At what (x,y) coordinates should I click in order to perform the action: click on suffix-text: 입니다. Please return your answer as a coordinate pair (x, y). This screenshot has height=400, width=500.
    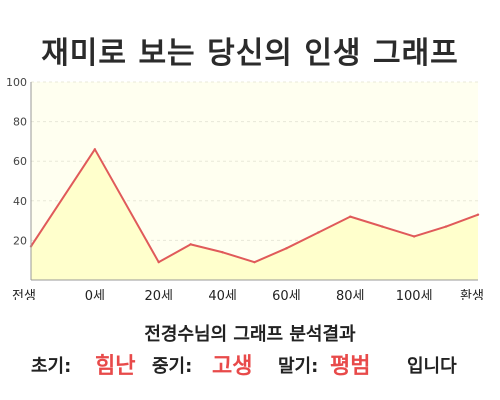
    Looking at the image, I should click on (432, 366).